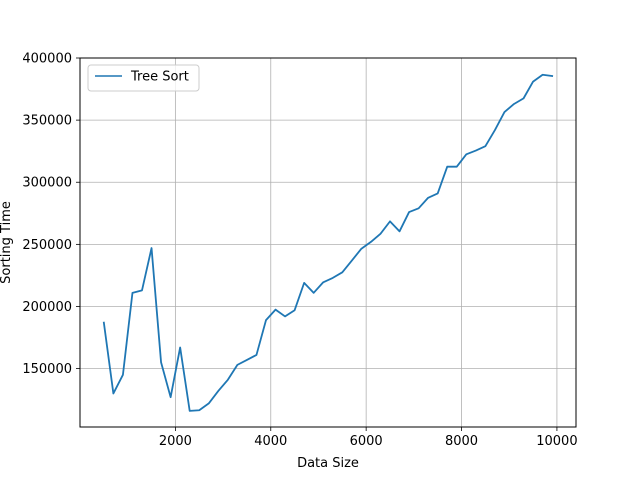 This screenshot has width=640, height=480. Describe the element at coordinates (175, 441) in the screenshot. I see `x-tick-label: 2000` at that location.